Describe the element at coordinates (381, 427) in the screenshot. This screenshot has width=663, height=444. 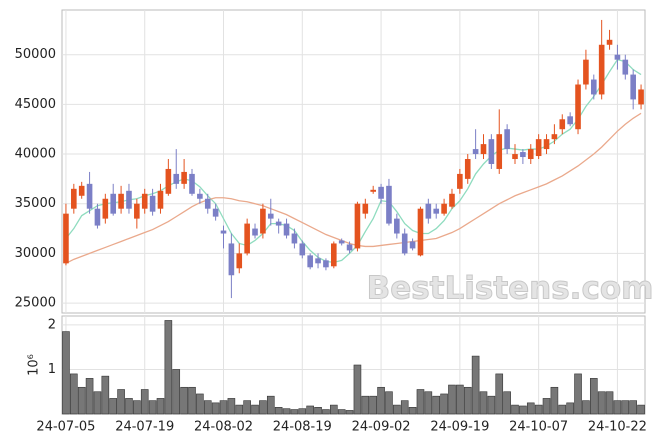
I see `x-tick-label: 24-09-02` at that location.